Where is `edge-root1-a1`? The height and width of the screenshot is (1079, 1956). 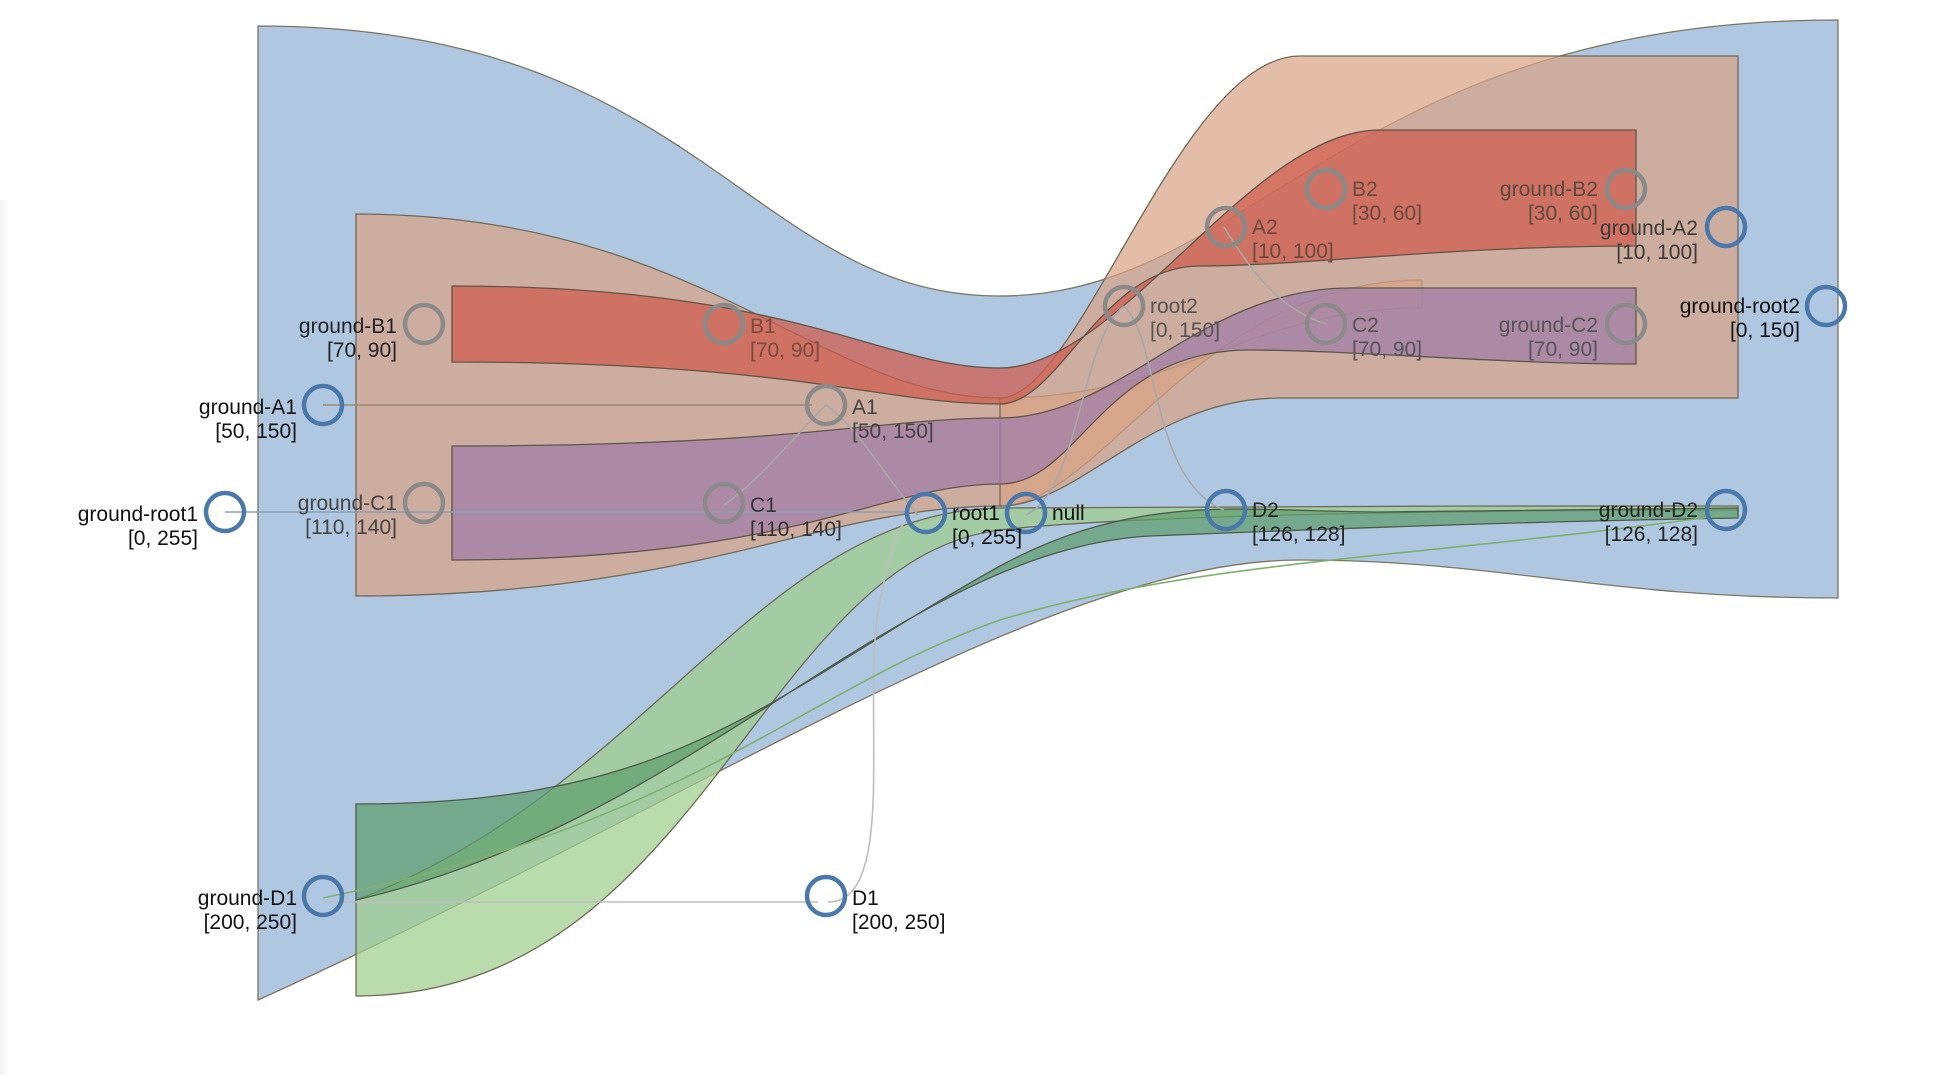 edge-root1-a1 is located at coordinates (872, 460).